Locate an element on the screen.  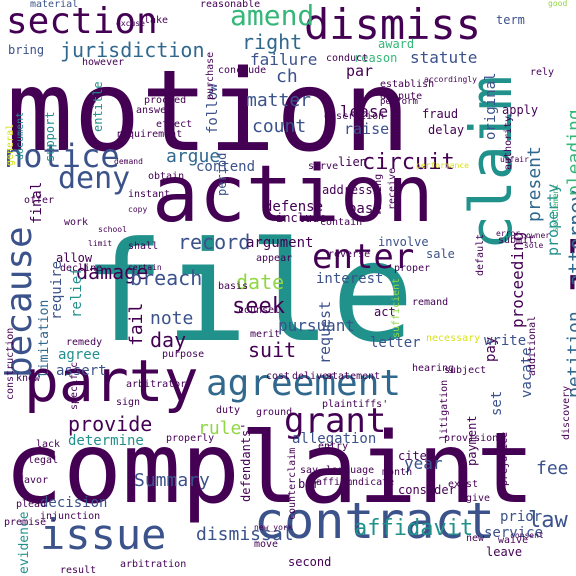
word-merit: merit is located at coordinates (265, 334).